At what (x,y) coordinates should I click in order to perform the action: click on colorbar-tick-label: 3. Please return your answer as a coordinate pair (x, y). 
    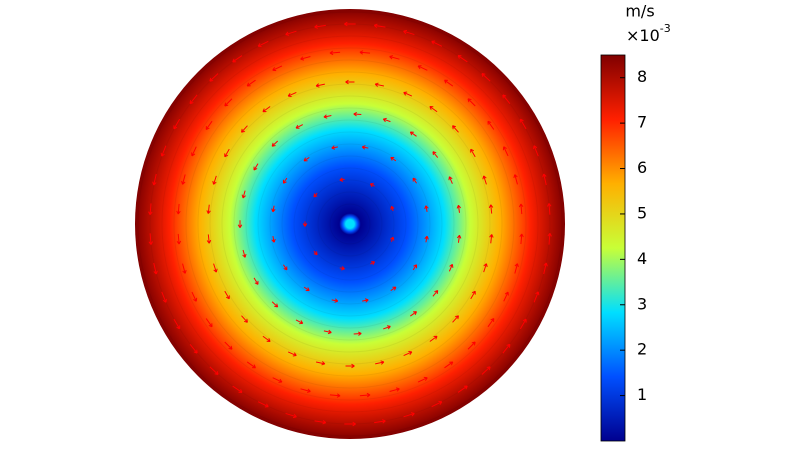
    Looking at the image, I should click on (642, 303).